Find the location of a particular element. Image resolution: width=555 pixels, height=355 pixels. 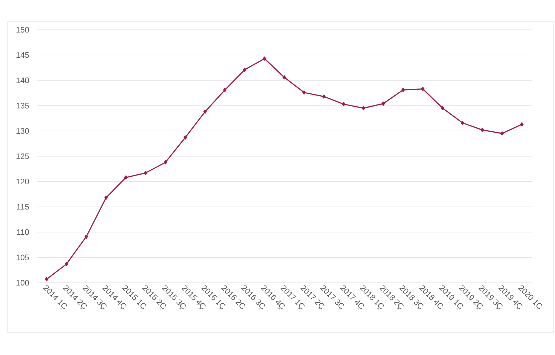

y-tick-label: 140 is located at coordinates (23, 81).